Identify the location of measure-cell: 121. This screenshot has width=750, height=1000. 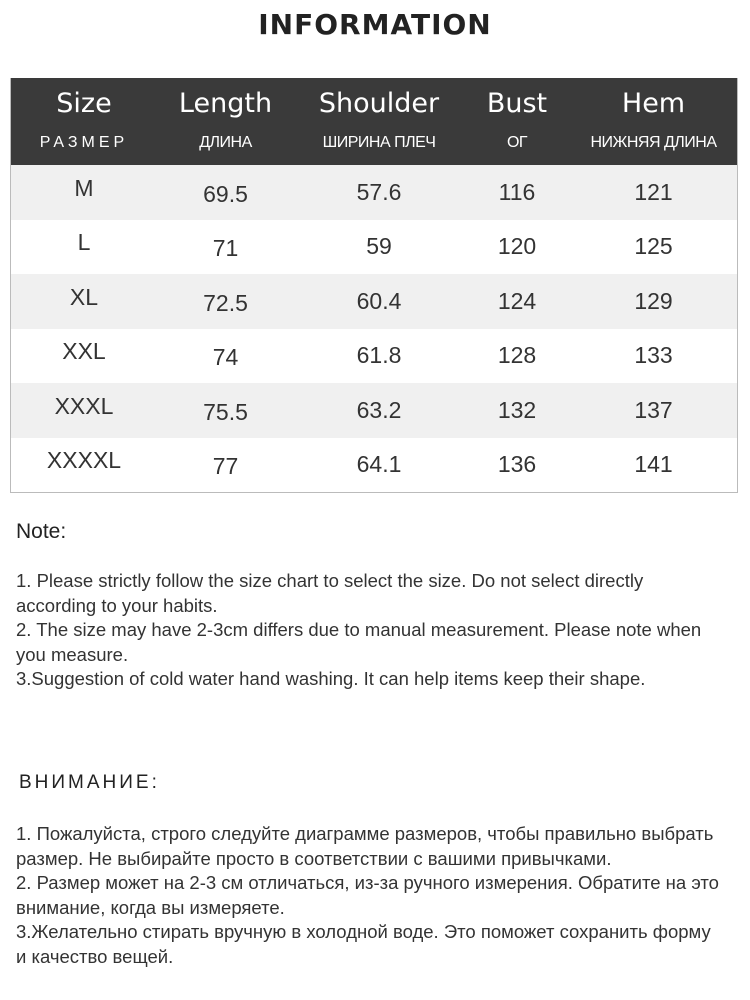
(653, 191).